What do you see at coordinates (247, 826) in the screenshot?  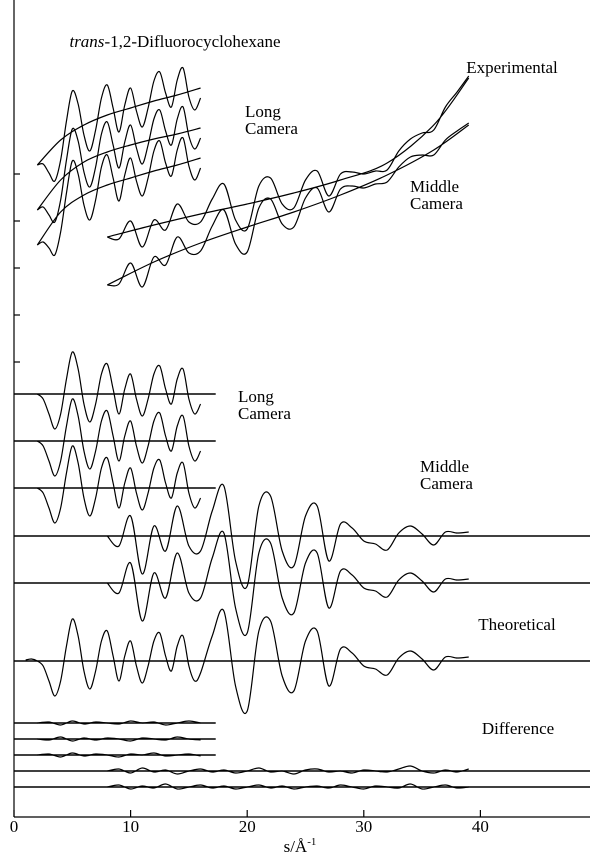 I see `x-tick-label: 20` at bounding box center [247, 826].